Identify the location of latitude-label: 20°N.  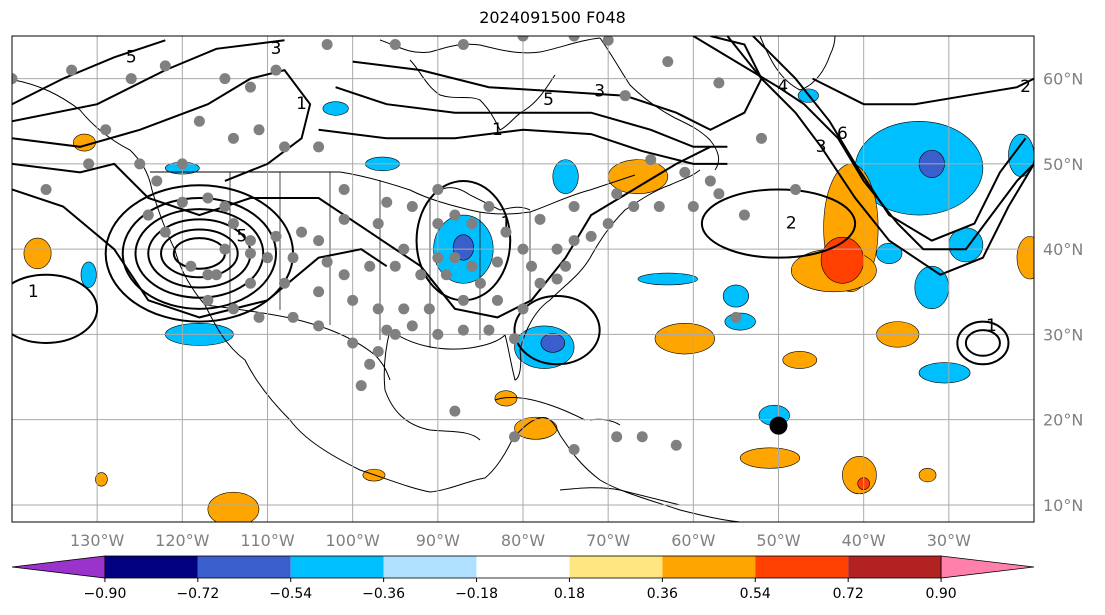
(1063, 420).